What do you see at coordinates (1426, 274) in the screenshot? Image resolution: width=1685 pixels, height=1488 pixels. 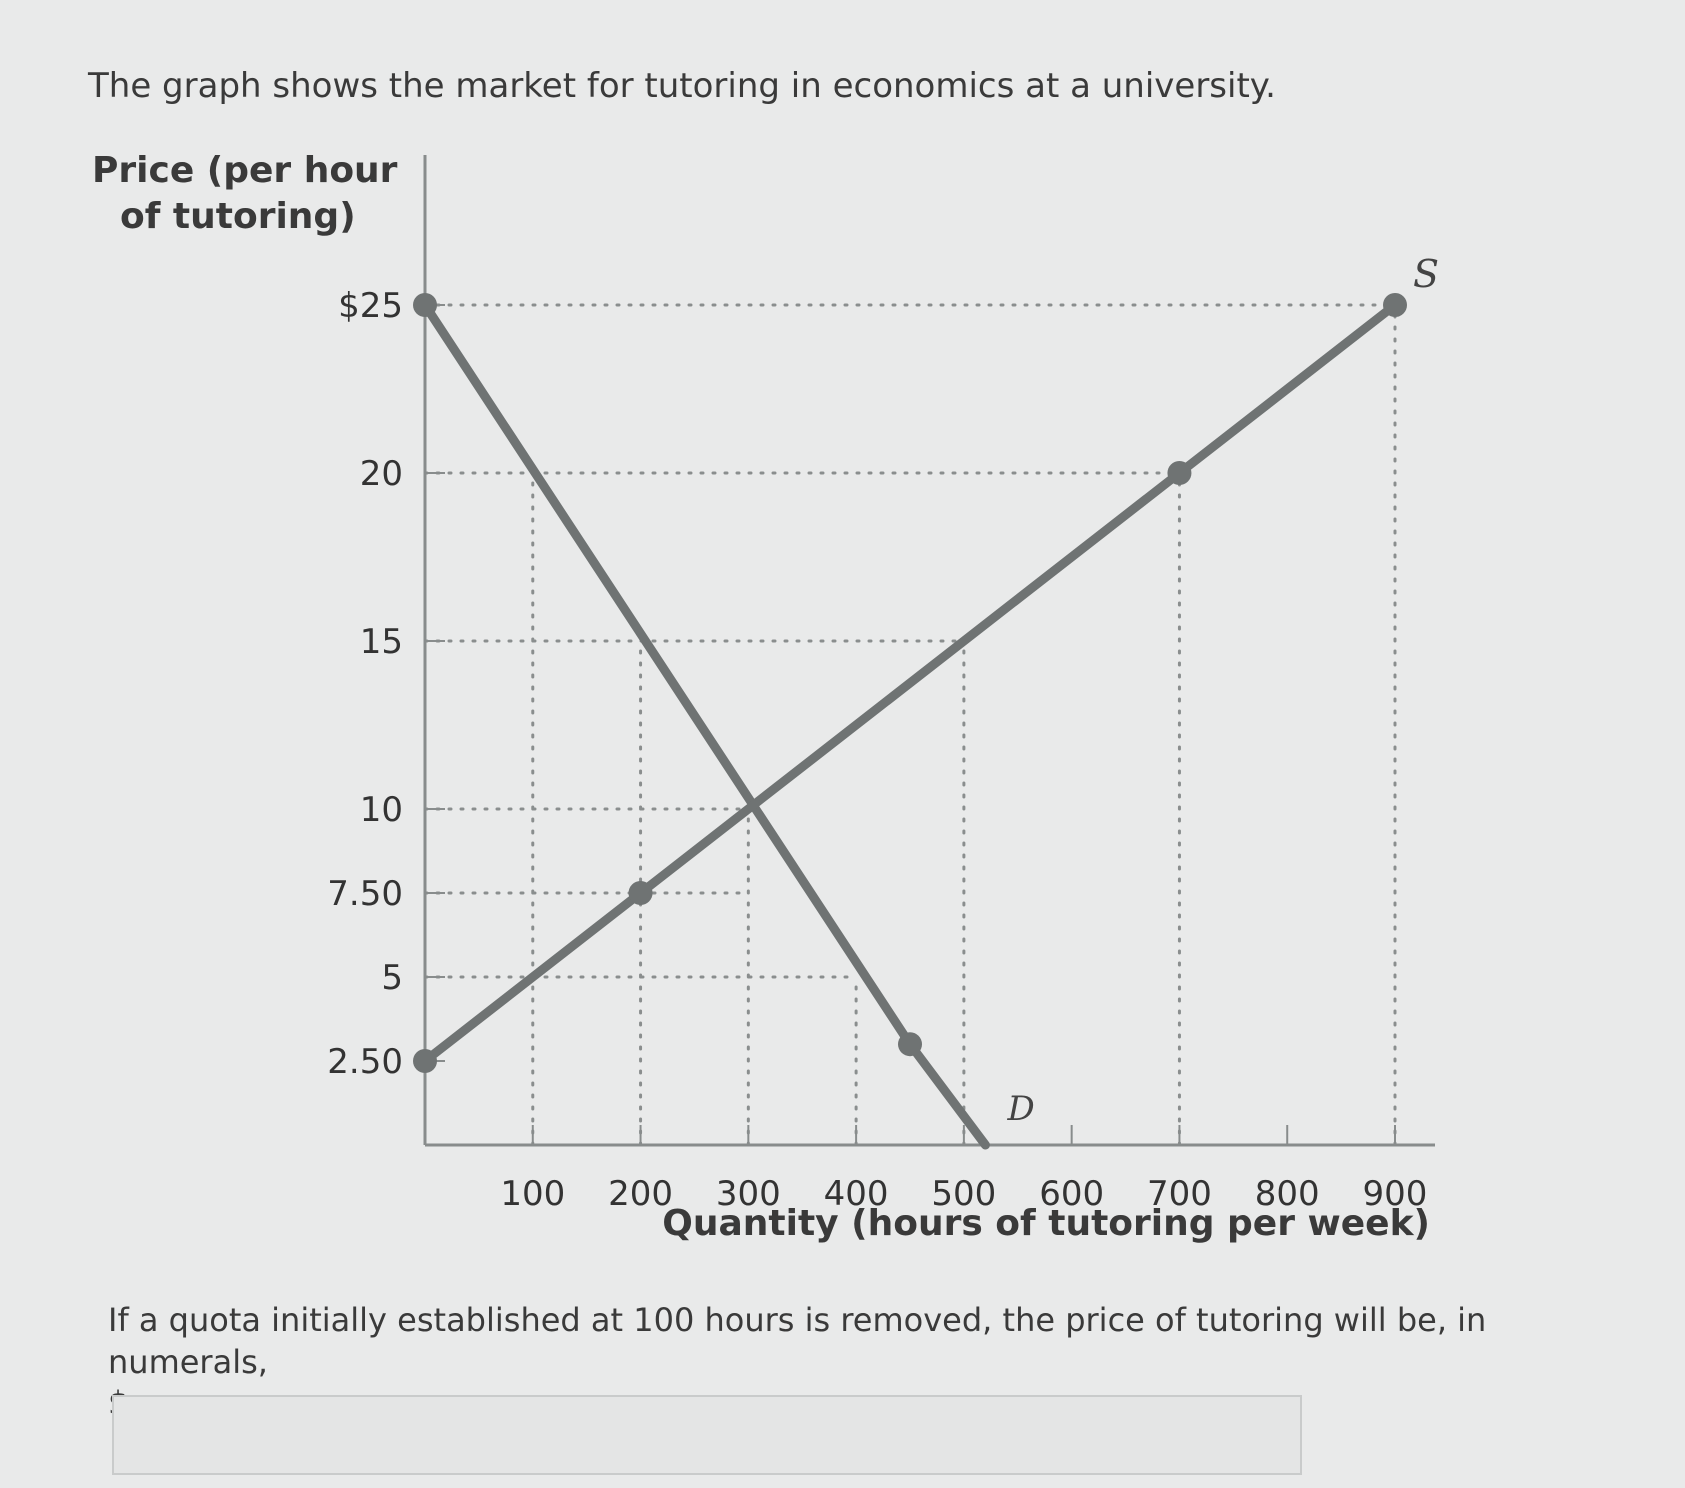 I see `supply-label: S` at bounding box center [1426, 274].